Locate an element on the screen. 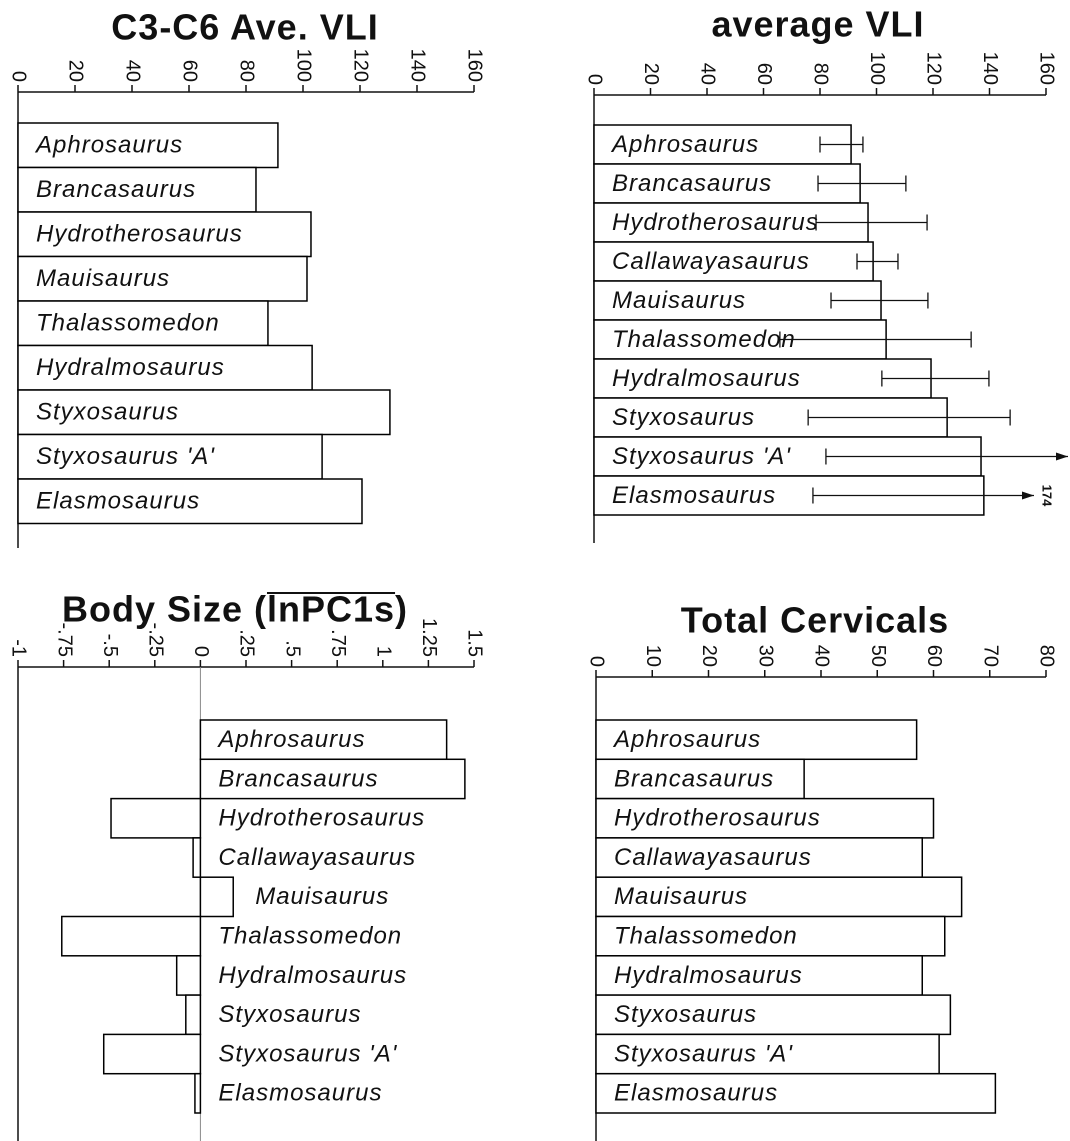 Image resolution: width=1070 pixels, height=1141 pixels. error-high-label: 174 is located at coordinates (1047, 496).